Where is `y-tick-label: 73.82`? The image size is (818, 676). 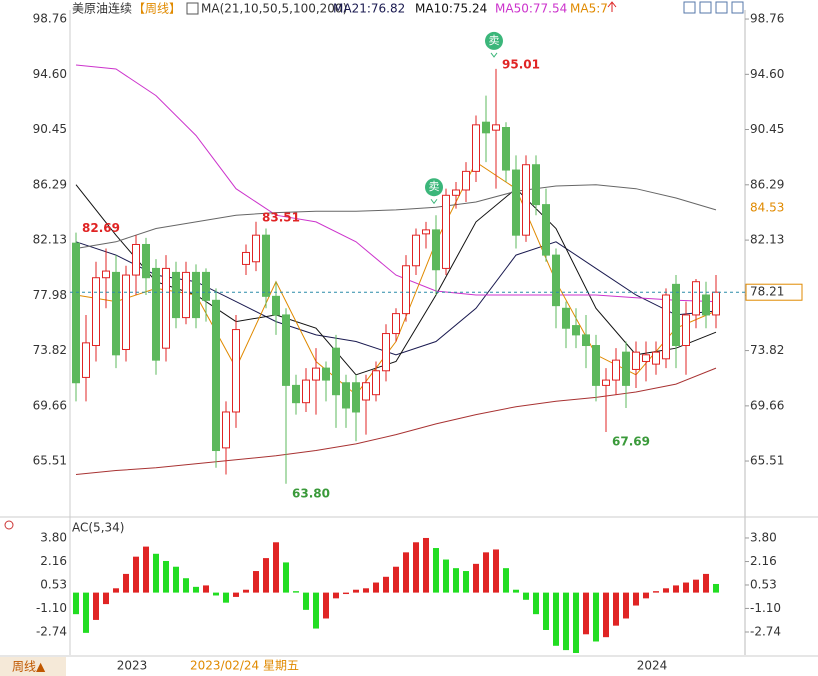
y-tick-label: 73.82 is located at coordinates (50, 350).